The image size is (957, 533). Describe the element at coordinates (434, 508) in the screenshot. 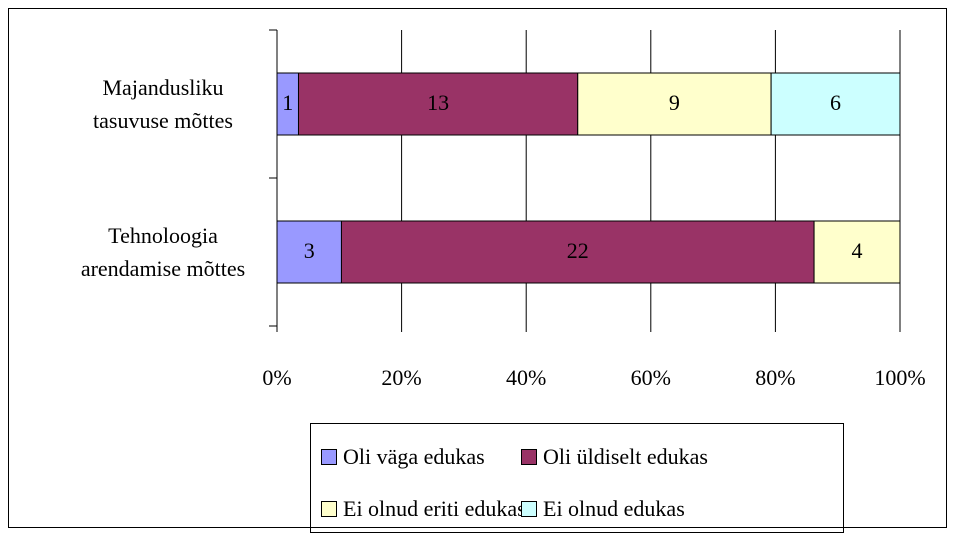

I see `legend-label: Ei olnud eriti edukas` at that location.